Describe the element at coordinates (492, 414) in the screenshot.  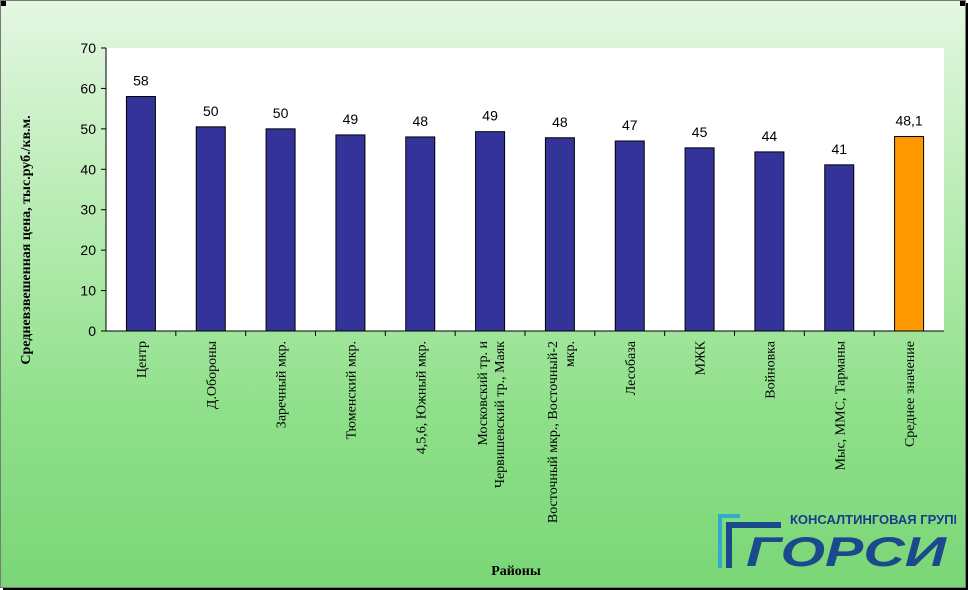
I see `x-tick-label: Московский тр. и Червишевский тр., Маяк` at that location.